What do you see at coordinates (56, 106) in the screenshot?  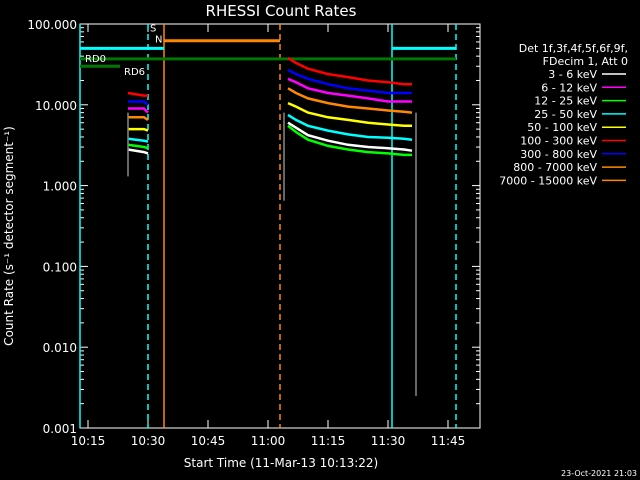 I see `y-tick-label: 10.000` at bounding box center [56, 106].